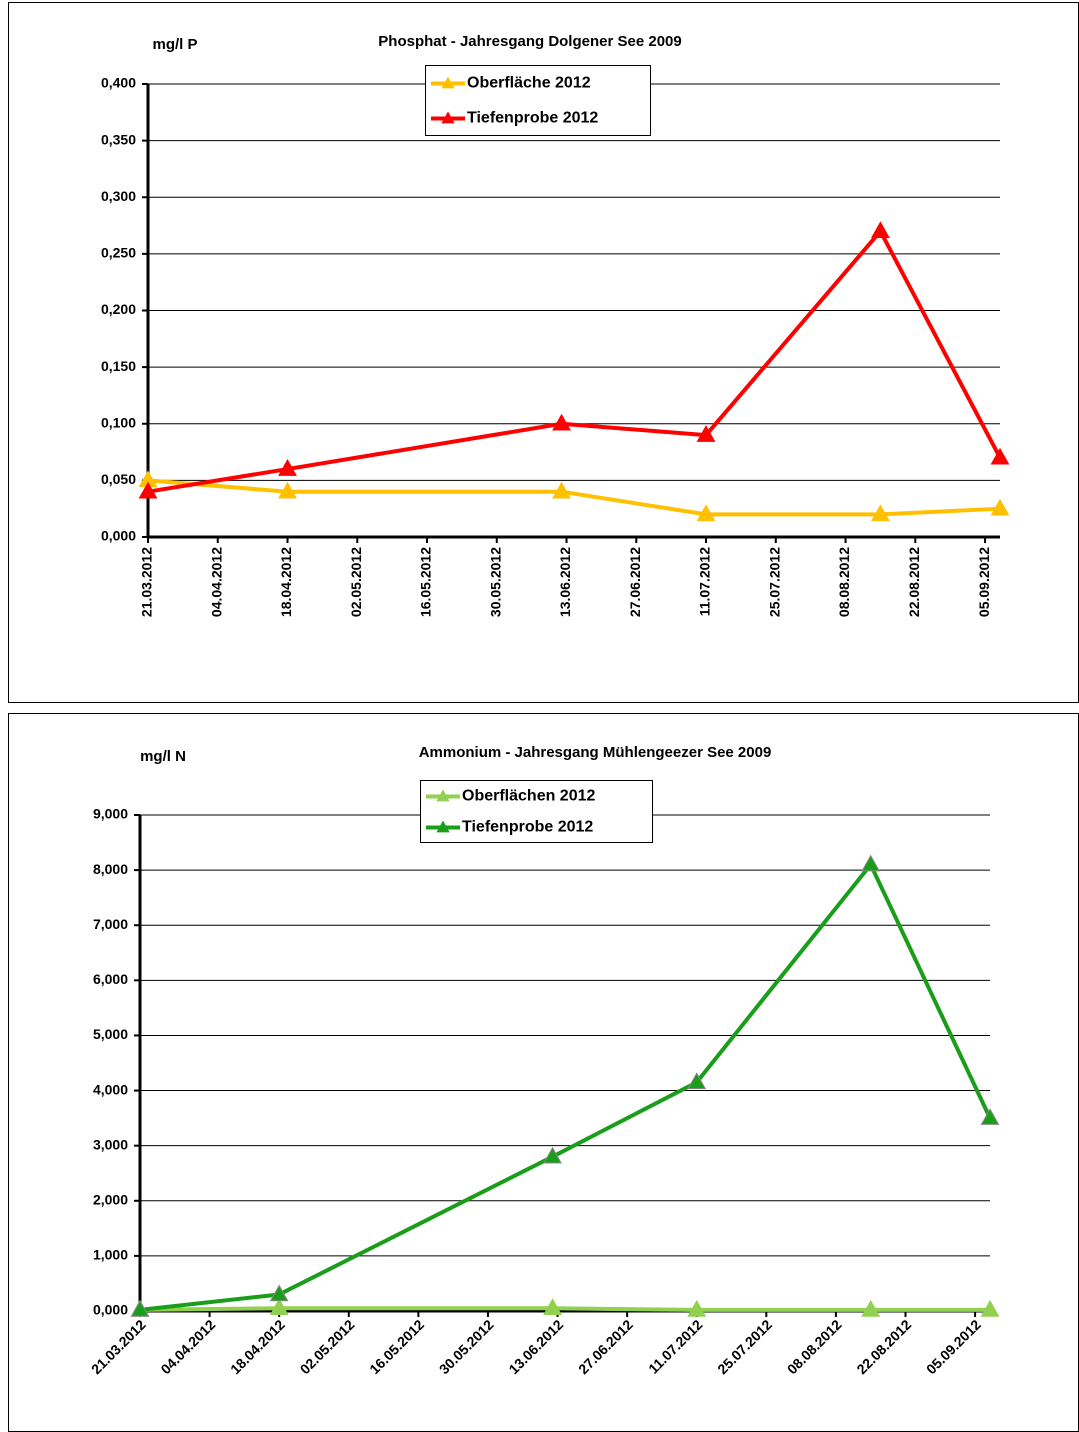 Image resolution: width=1079 pixels, height=1432 pixels. What do you see at coordinates (110, 1144) in the screenshot?
I see `y-tick-label: 3,000` at bounding box center [110, 1144].